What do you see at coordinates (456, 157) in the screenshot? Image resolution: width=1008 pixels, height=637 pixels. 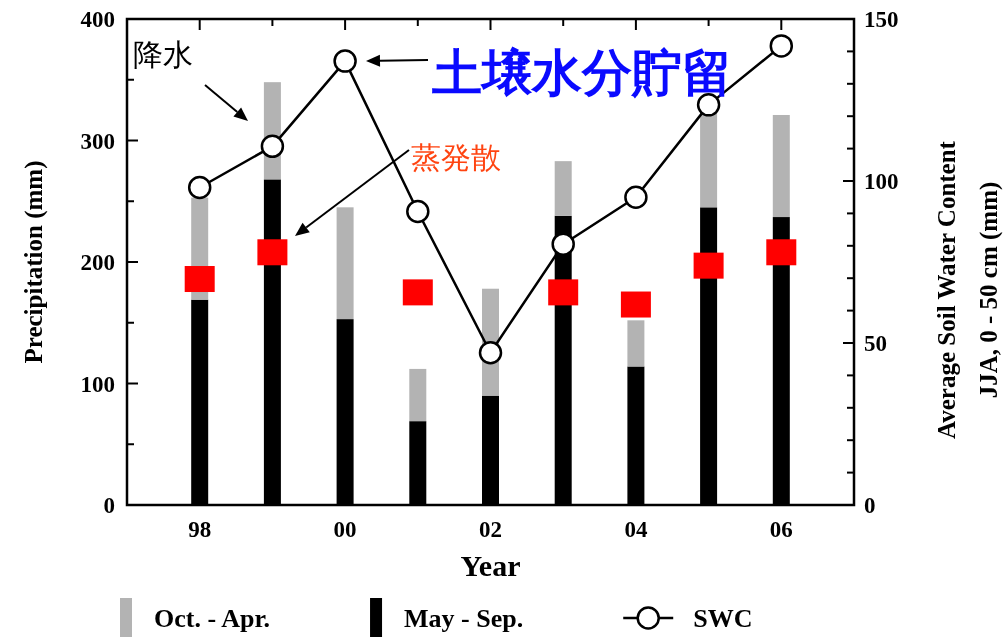 I see `annotation: 蒸発散` at bounding box center [456, 157].